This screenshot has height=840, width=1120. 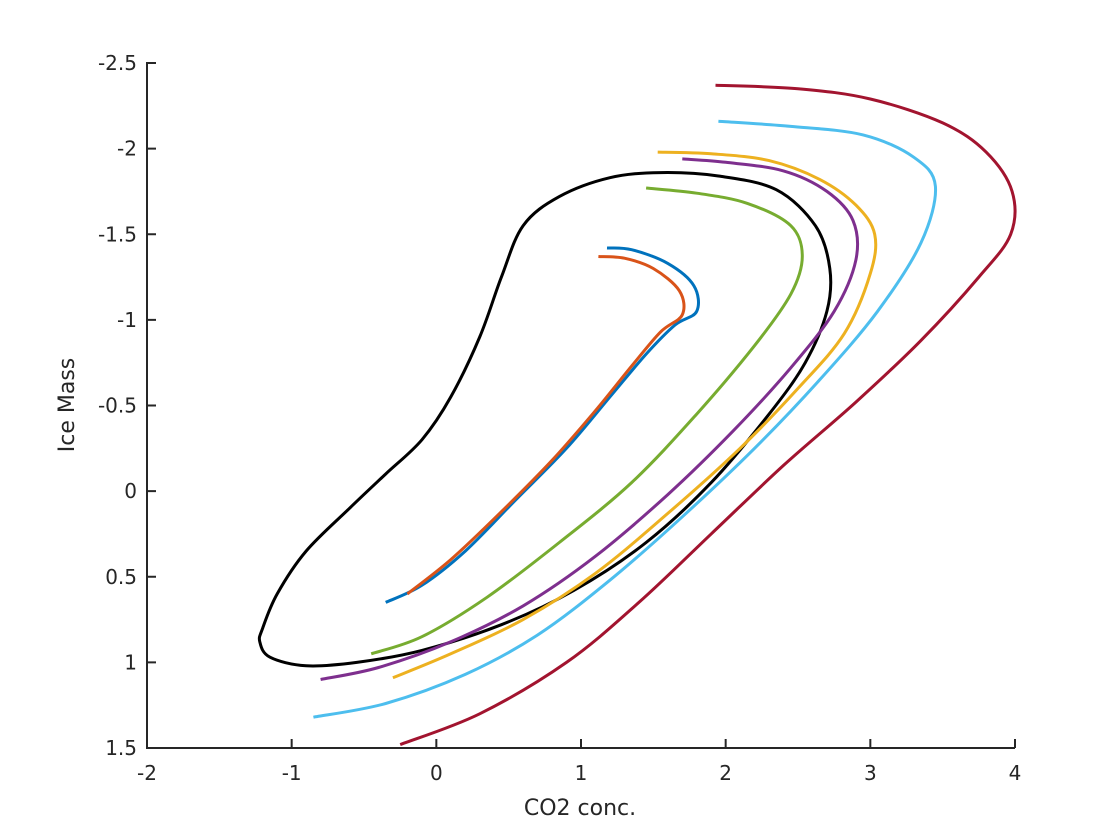 What do you see at coordinates (117, 234) in the screenshot?
I see `y-tick-label: -1.5` at bounding box center [117, 234].